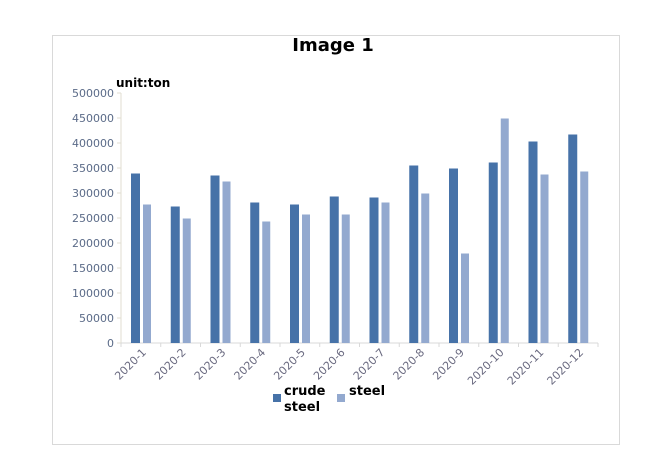 This screenshot has width=666, height=460. Describe the element at coordinates (93, 243) in the screenshot. I see `y-tick-label: 200000` at that location.